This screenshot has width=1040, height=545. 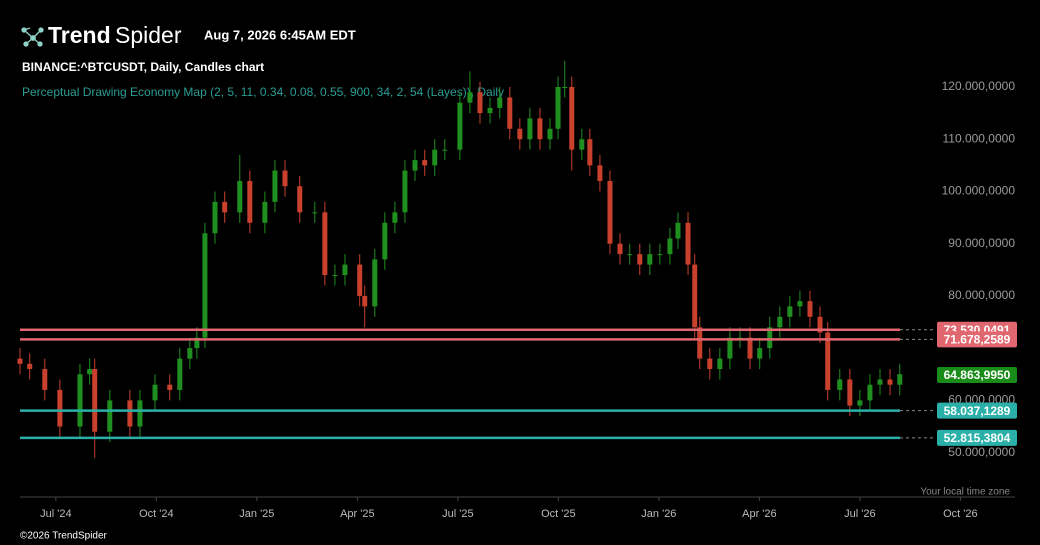 What do you see at coordinates (981, 452) in the screenshot?
I see `y-tick-label: 50.000,0000` at bounding box center [981, 452].